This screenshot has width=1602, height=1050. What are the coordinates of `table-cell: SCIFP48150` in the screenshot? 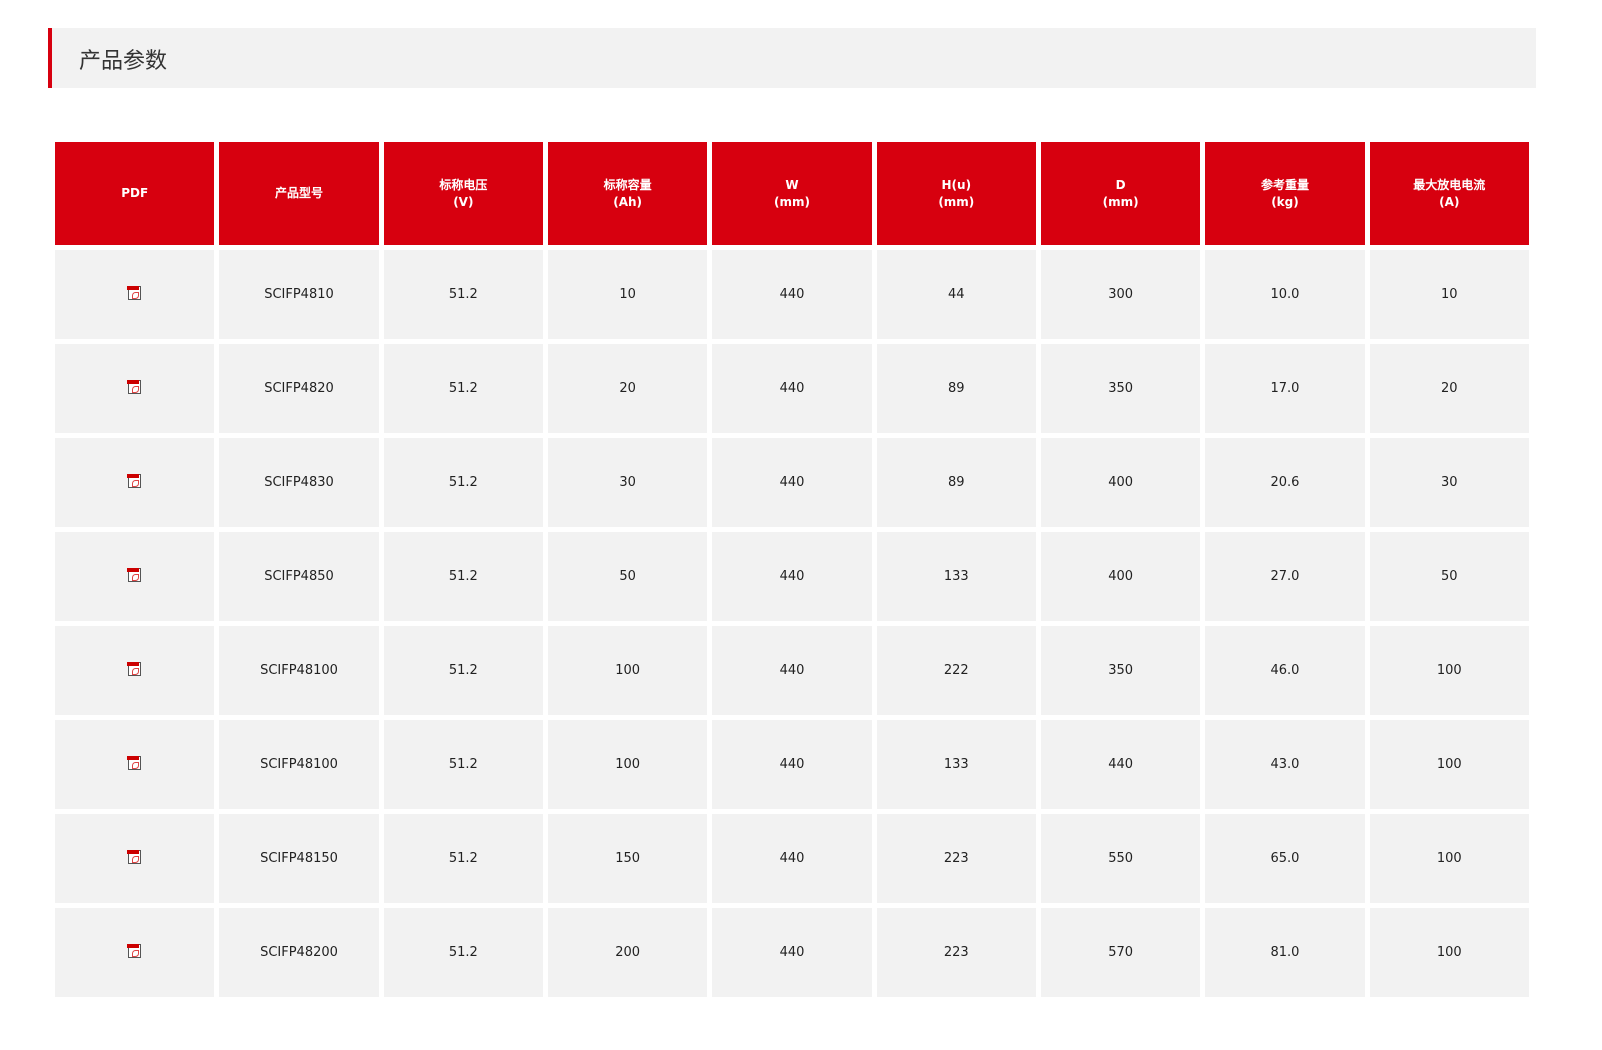 It's located at (299, 858).